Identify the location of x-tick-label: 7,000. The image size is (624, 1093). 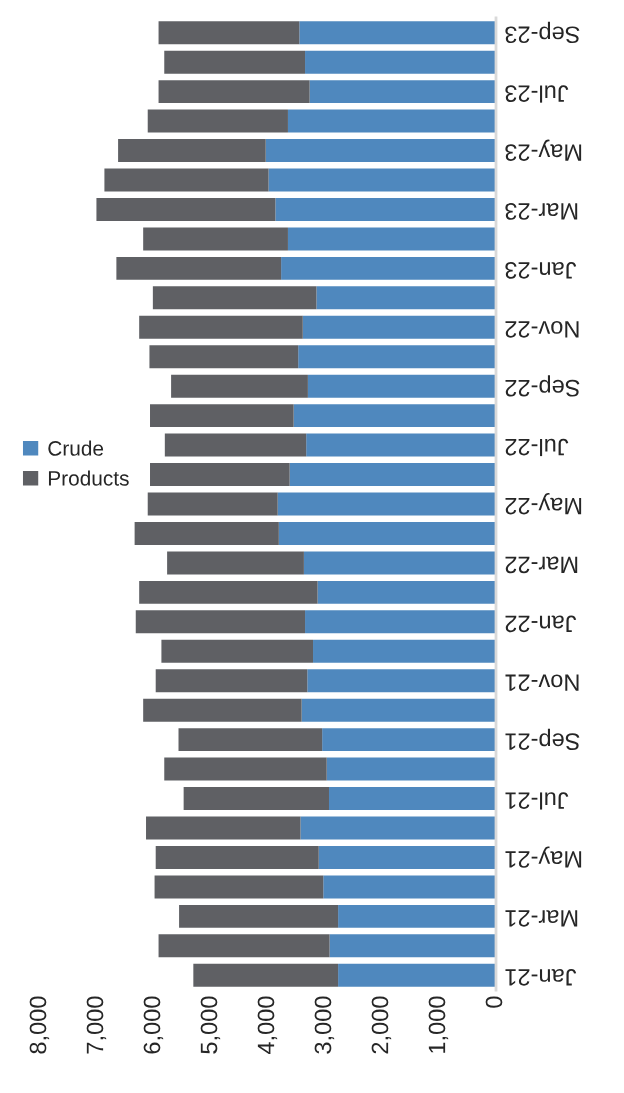
(96, 1025).